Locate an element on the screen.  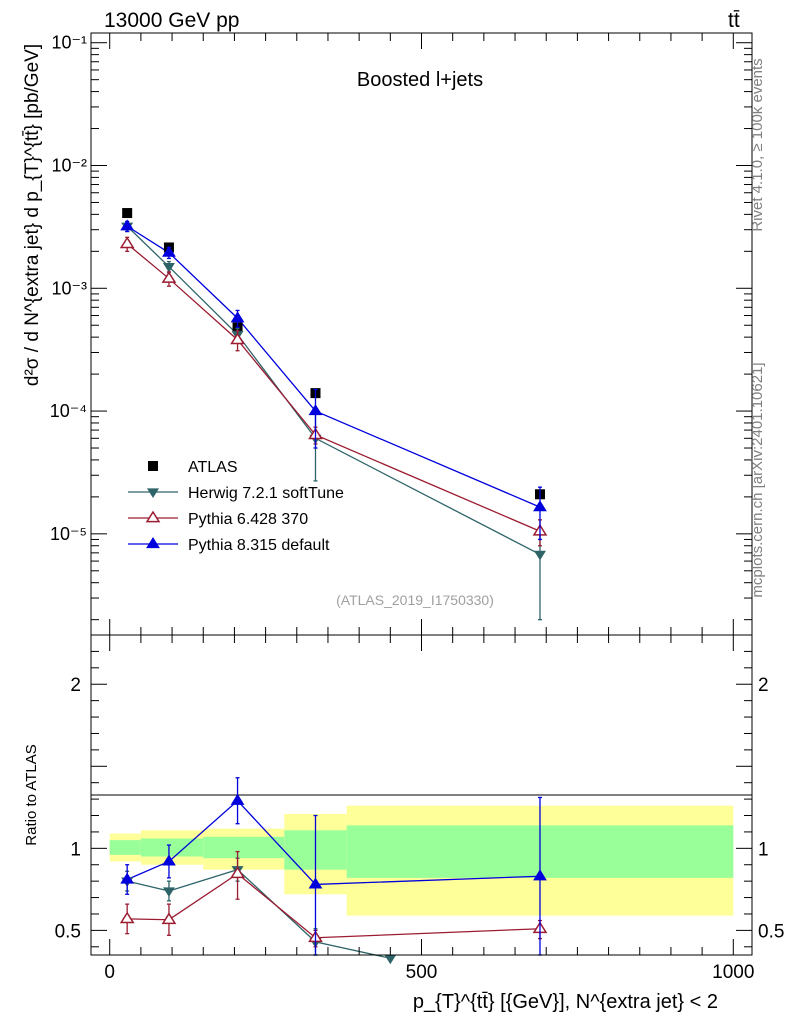
analysis-label: (ATLAS_2019_I1750330) is located at coordinates (415, 600).